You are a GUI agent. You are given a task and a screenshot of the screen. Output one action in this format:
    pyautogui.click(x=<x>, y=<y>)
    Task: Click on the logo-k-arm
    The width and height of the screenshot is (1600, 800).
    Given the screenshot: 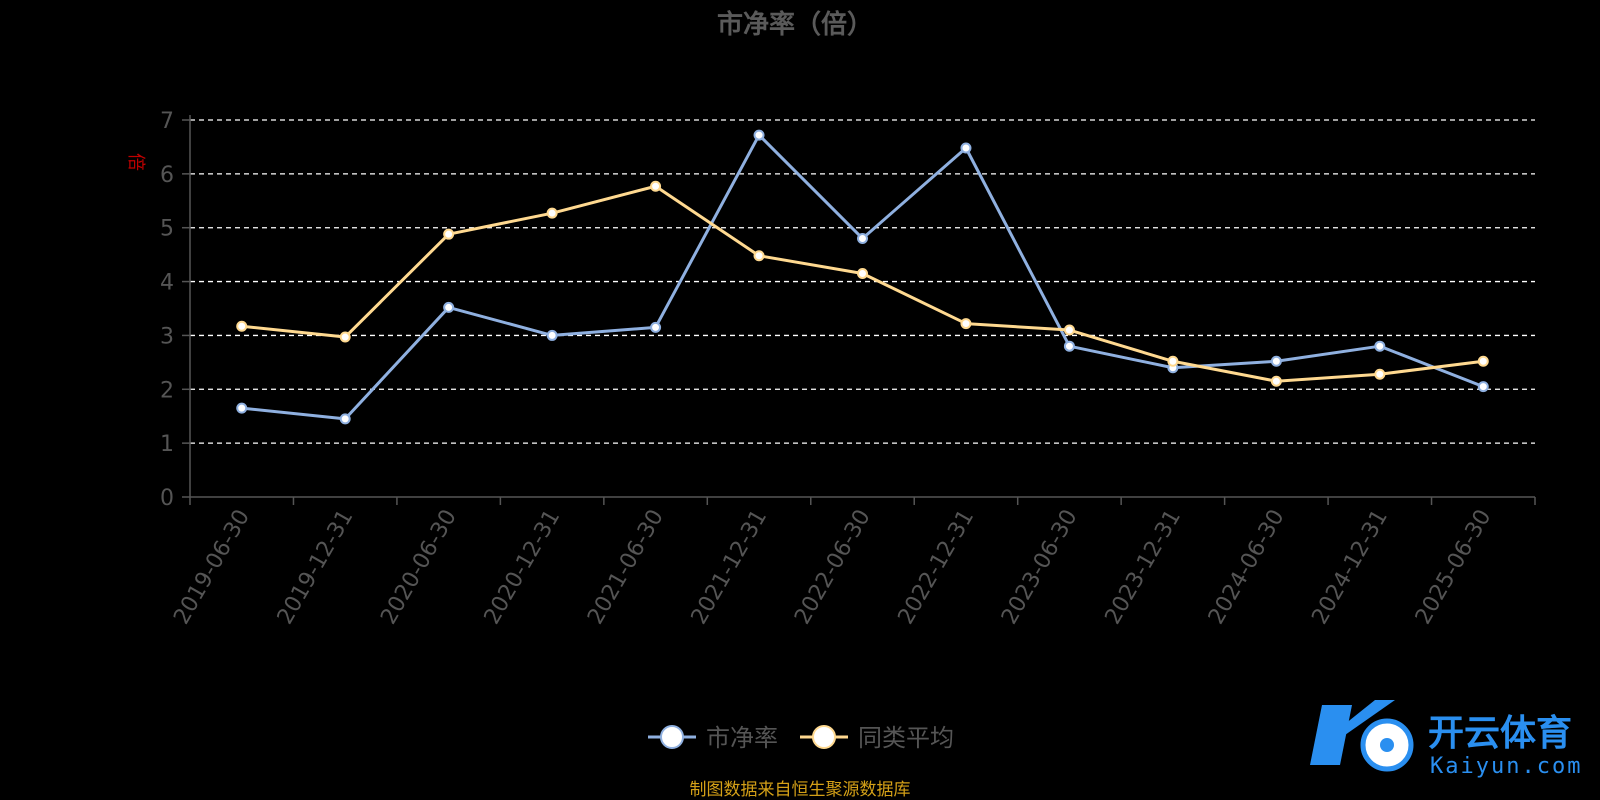 What is the action you would take?
    pyautogui.click(x=1367, y=717)
    